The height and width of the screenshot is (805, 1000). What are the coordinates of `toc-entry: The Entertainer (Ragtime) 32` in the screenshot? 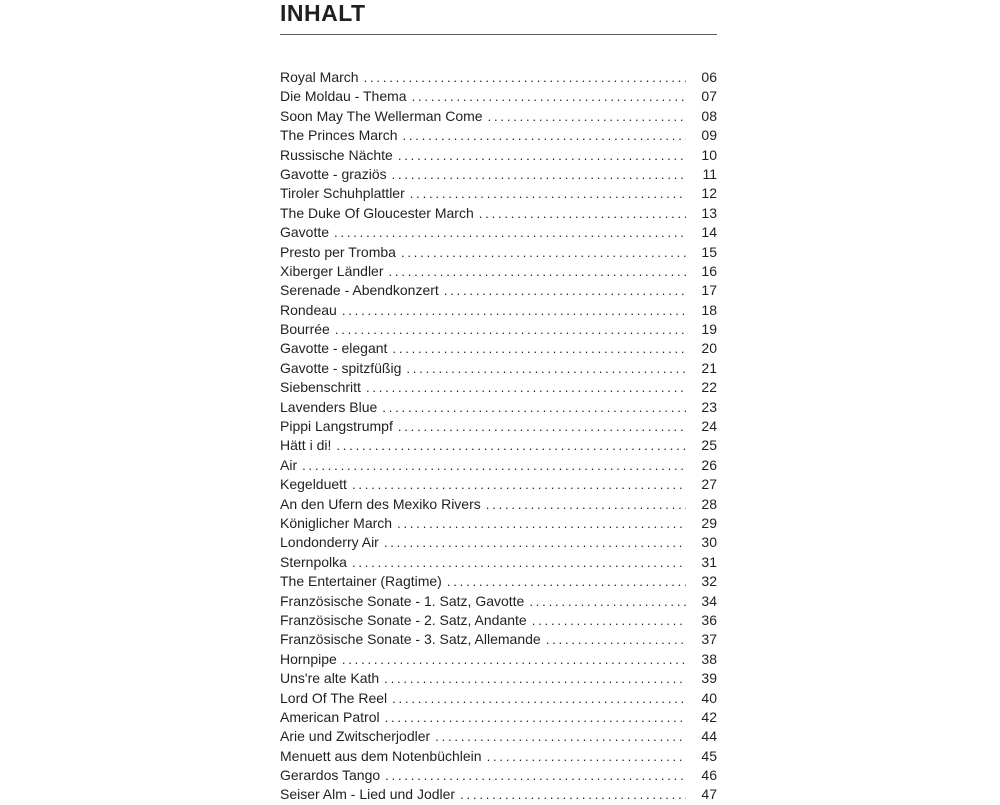 It's located at (498, 581).